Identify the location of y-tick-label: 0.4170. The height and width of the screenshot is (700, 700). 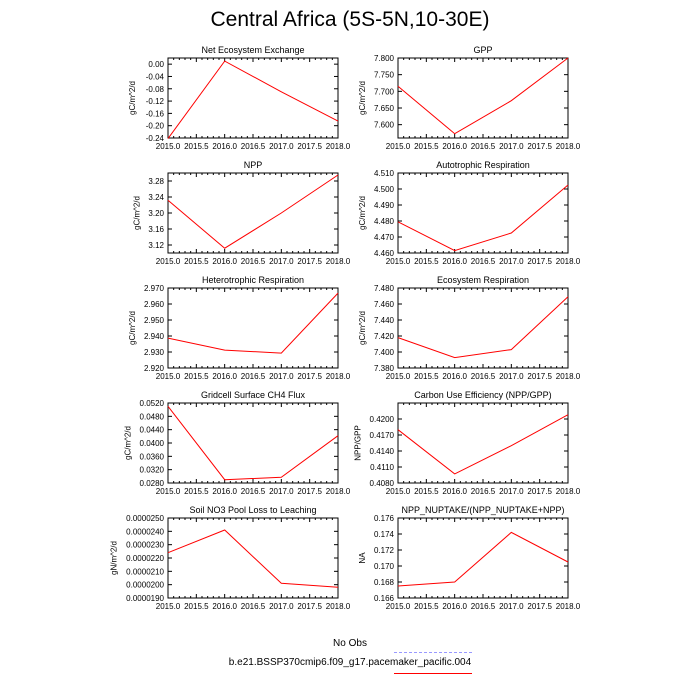
(382, 435).